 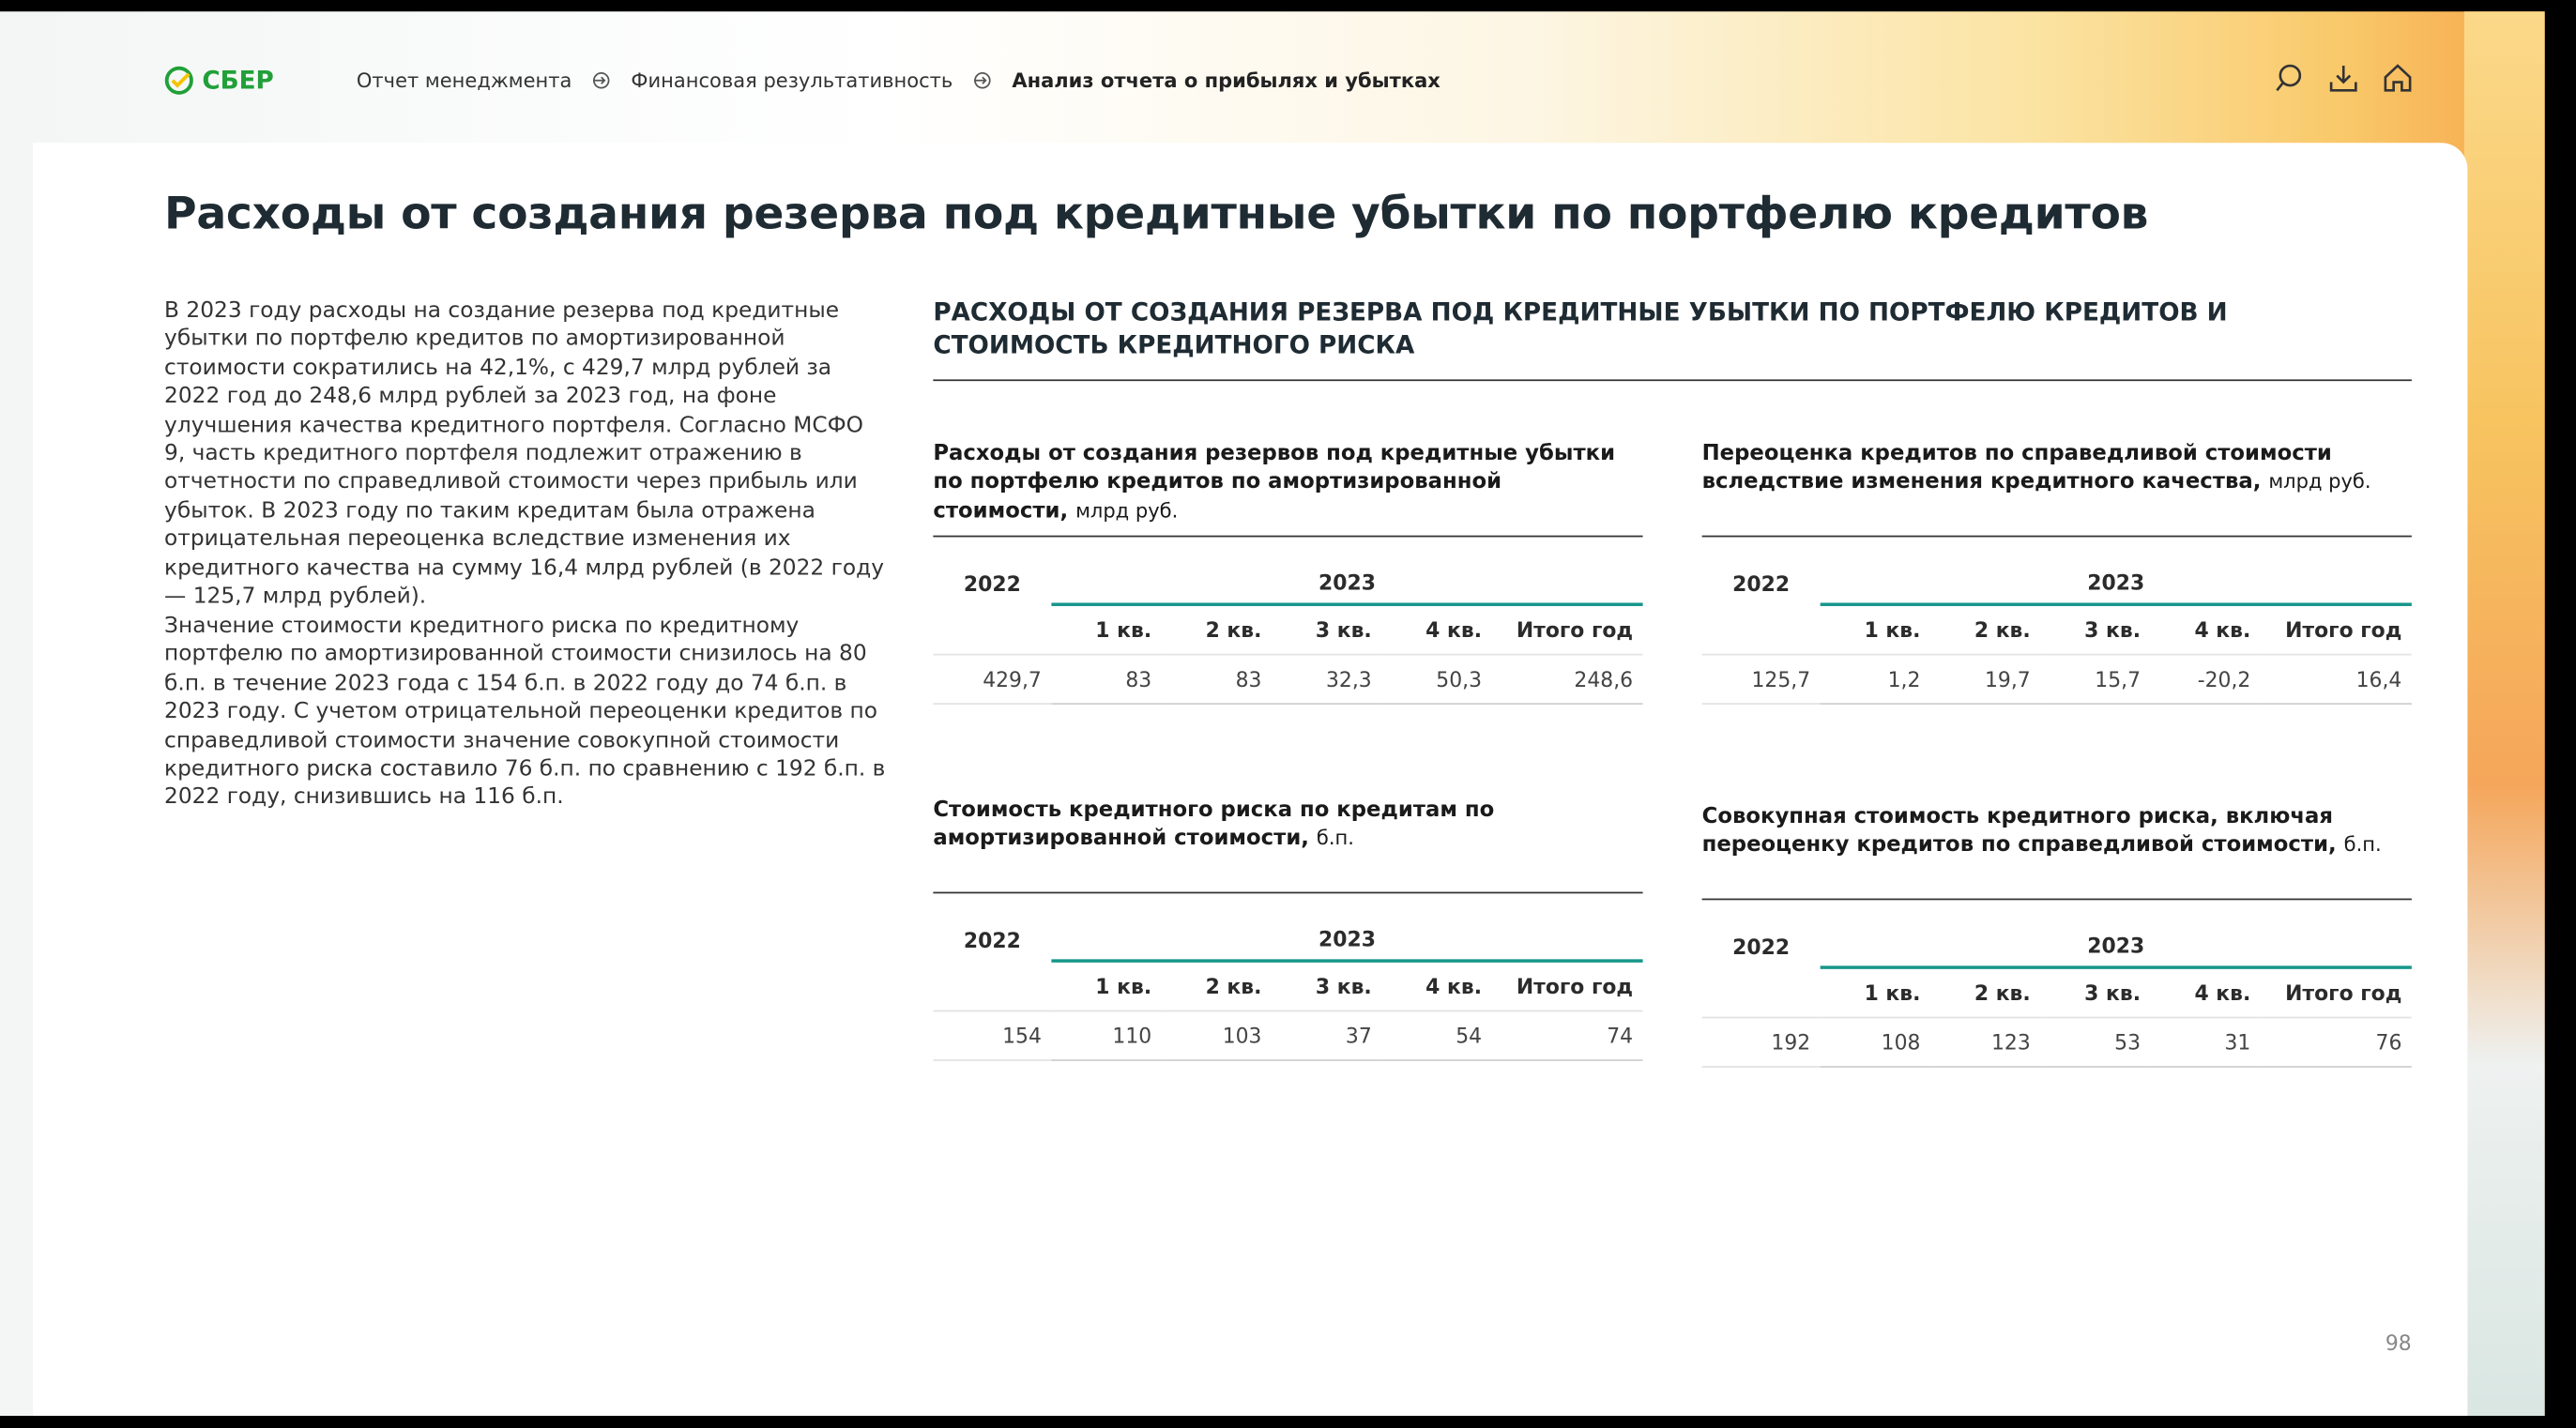 What do you see at coordinates (1226, 80) in the screenshot?
I see `breadcrumb-current: Анализ отчета о прибылях и убытках` at bounding box center [1226, 80].